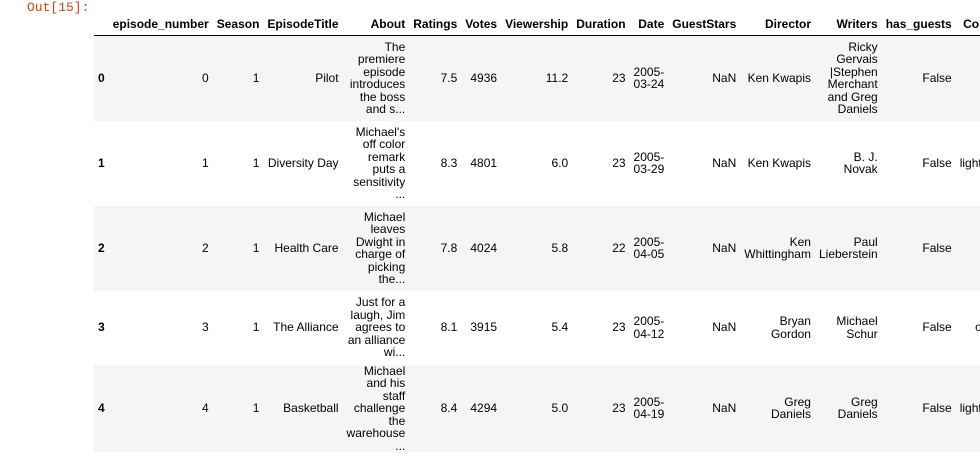 Image resolution: width=980 pixels, height=465 pixels. I want to click on cell-date: 2005-03-24, so click(649, 78).